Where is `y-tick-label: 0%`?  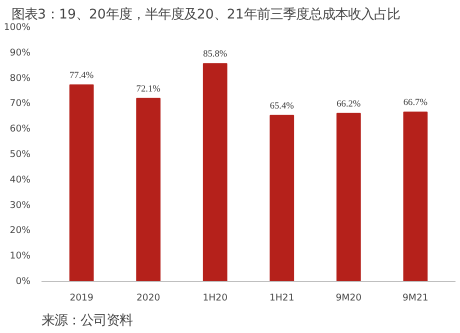 y-tick-label: 0% is located at coordinates (23, 281).